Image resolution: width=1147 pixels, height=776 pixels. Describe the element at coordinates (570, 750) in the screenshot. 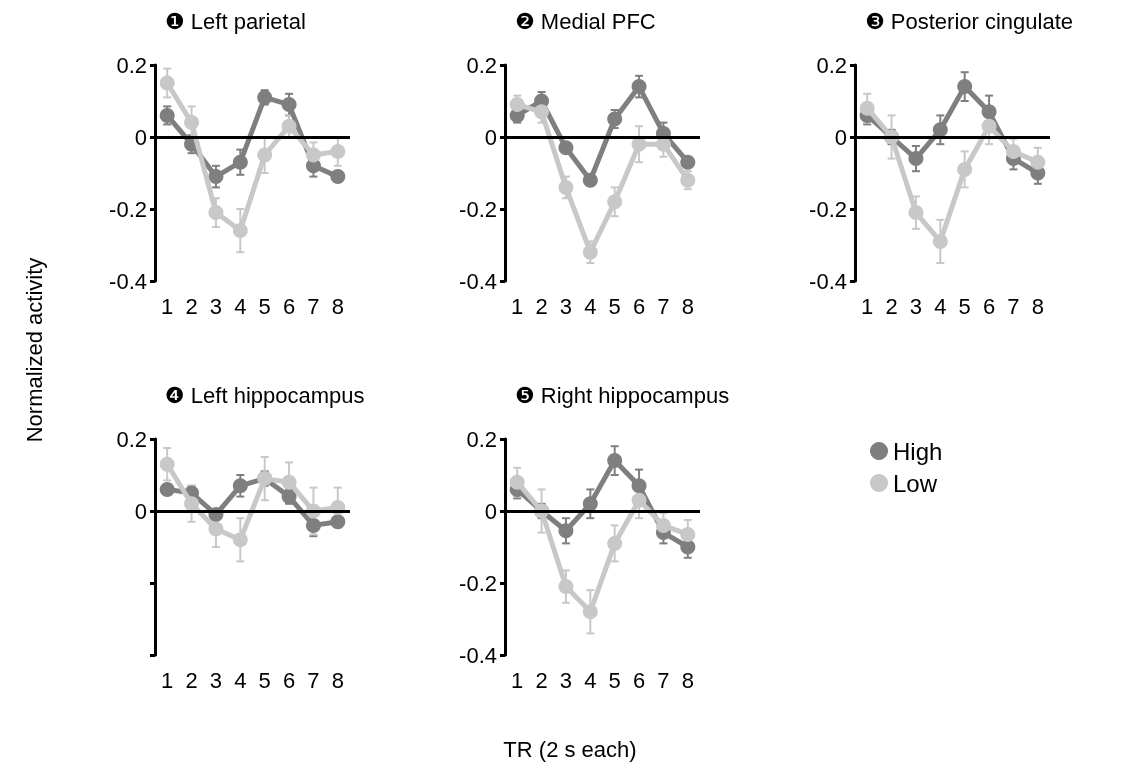

I see `x-axis-title: TR (2 s each)` at that location.